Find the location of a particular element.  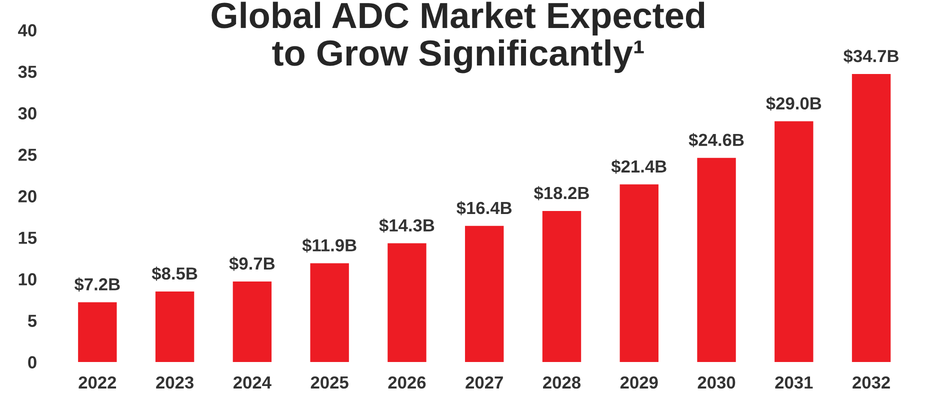

x-tick-label: 2024 is located at coordinates (252, 382).